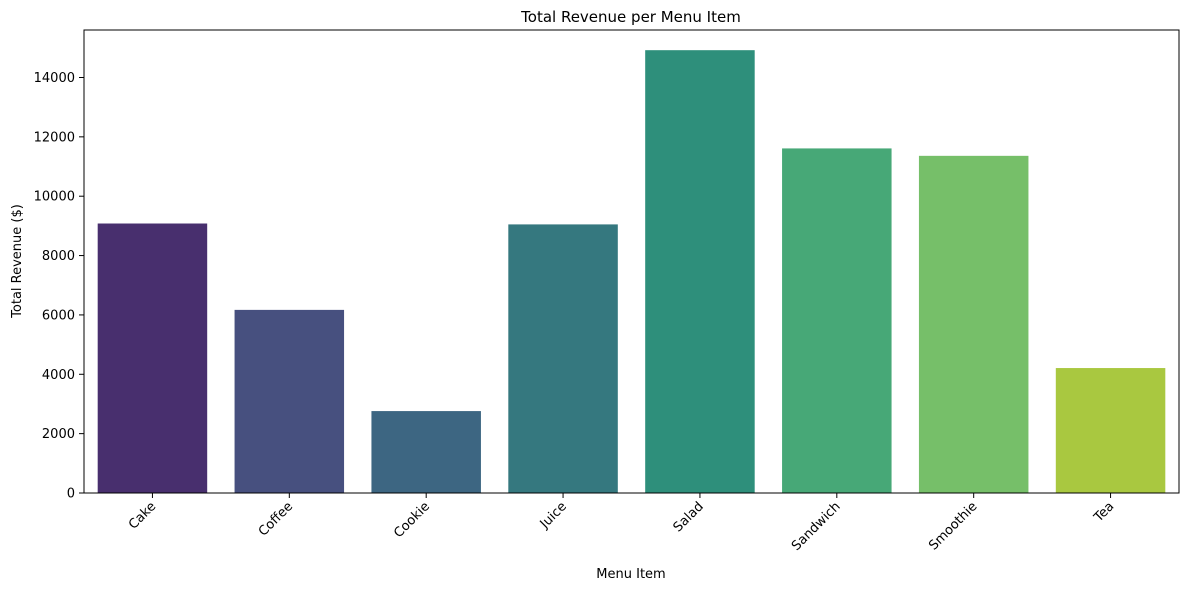 Image resolution: width=1189 pixels, height=589 pixels. What do you see at coordinates (58, 434) in the screenshot?
I see `y-tick-label: 2000` at bounding box center [58, 434].